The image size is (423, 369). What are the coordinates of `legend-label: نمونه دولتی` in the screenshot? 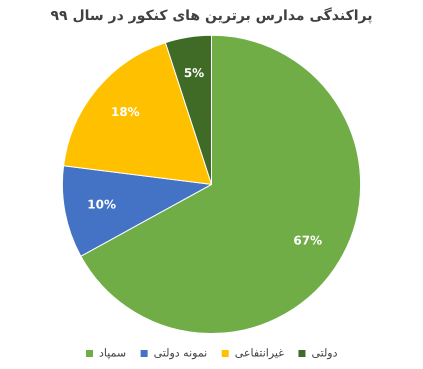 It's located at (181, 353).